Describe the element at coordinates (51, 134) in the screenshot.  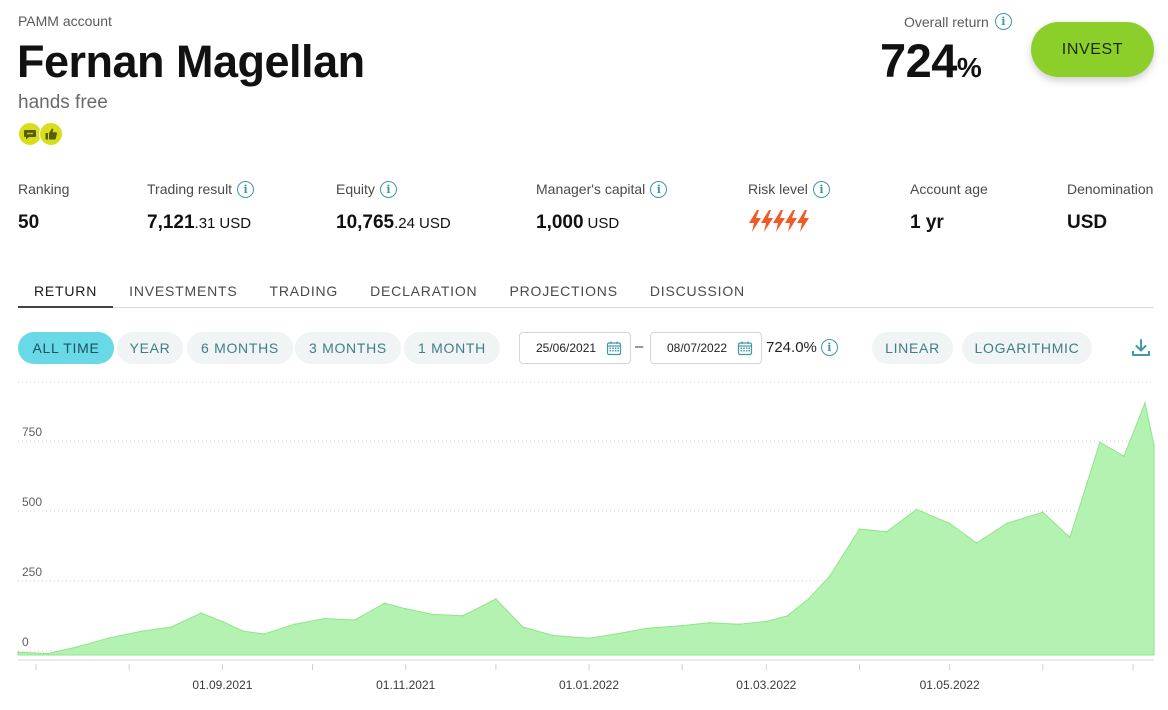
I see `thumbs-up-icon` at that location.